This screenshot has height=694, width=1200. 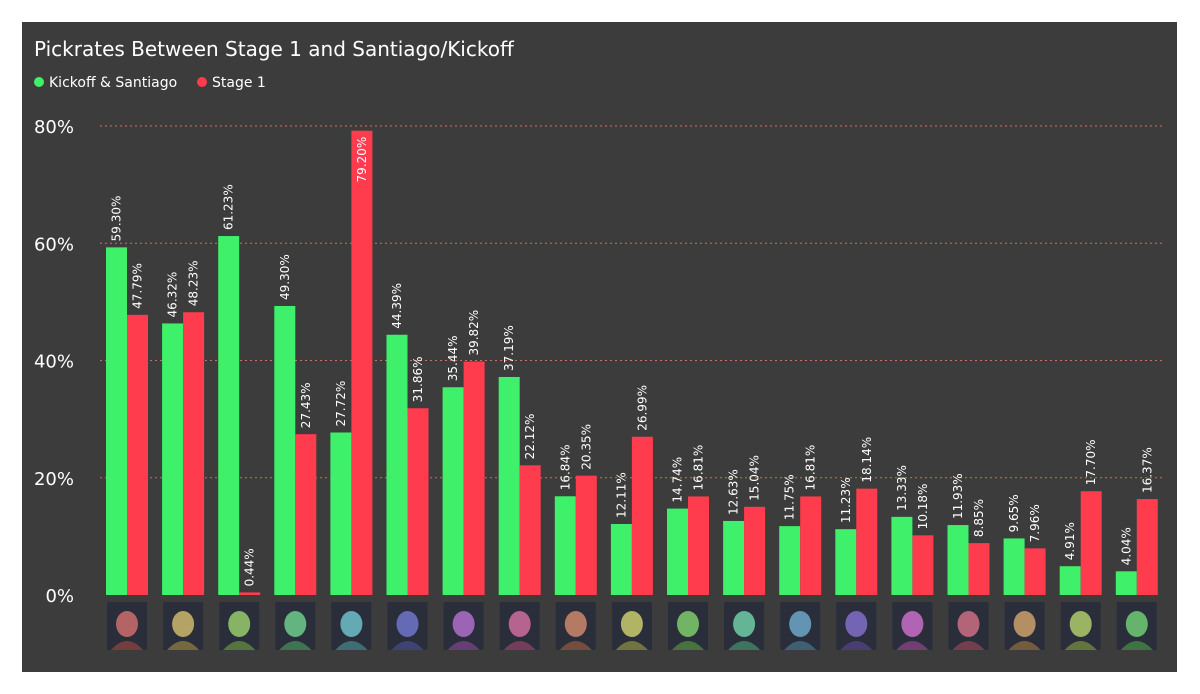 What do you see at coordinates (1091, 462) in the screenshot?
I see `data-label-stage1: 17.70%` at bounding box center [1091, 462].